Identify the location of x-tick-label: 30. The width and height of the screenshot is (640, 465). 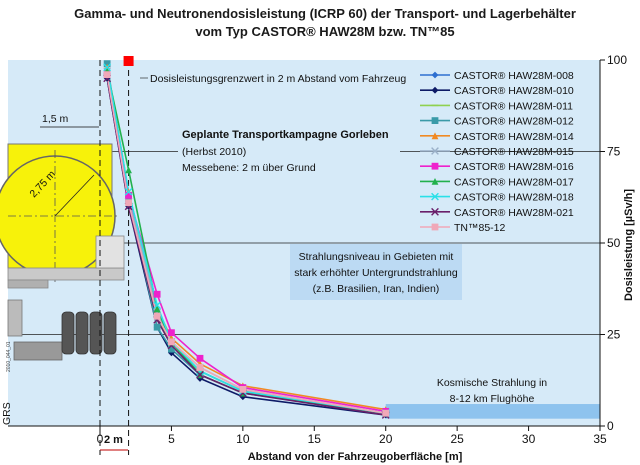
(529, 439).